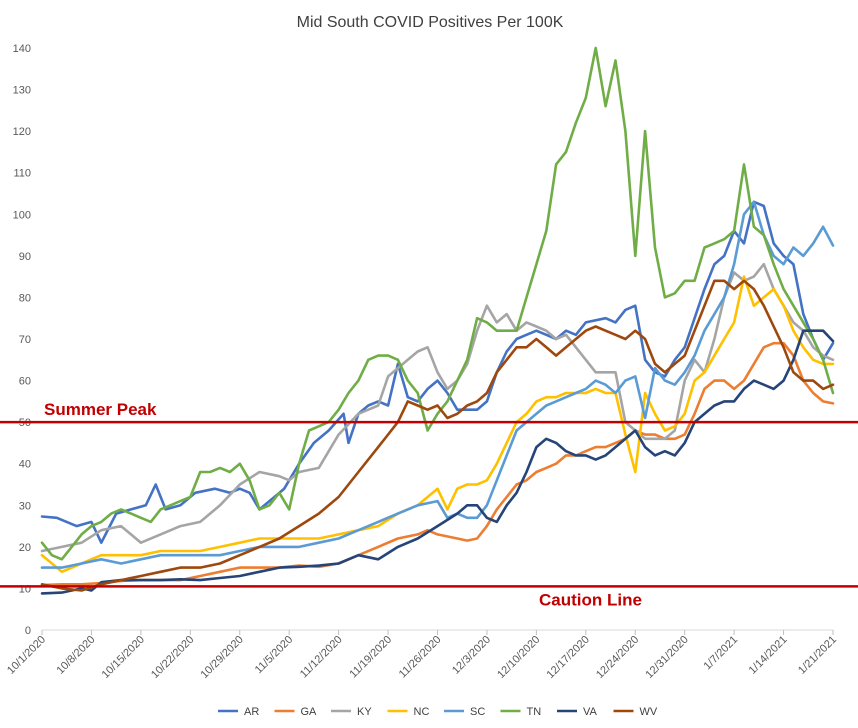 The width and height of the screenshot is (858, 728). What do you see at coordinates (534, 712) in the screenshot?
I see `legend-label: TN` at bounding box center [534, 712].